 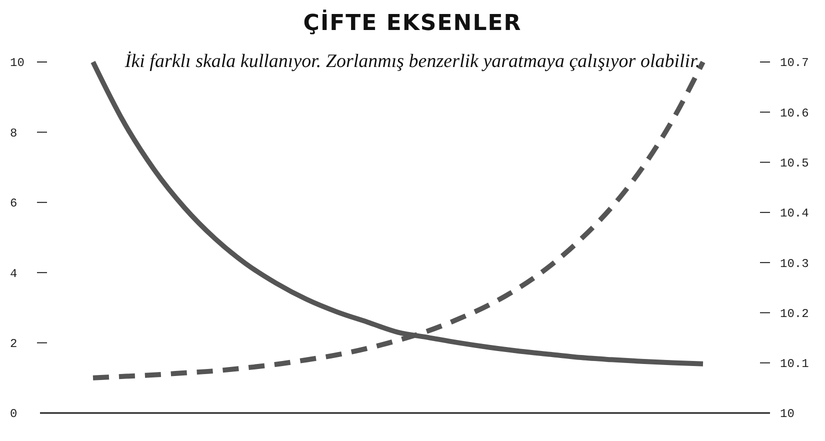 What do you see at coordinates (794, 113) in the screenshot?
I see `y2-tick-label: 10.6` at bounding box center [794, 113].